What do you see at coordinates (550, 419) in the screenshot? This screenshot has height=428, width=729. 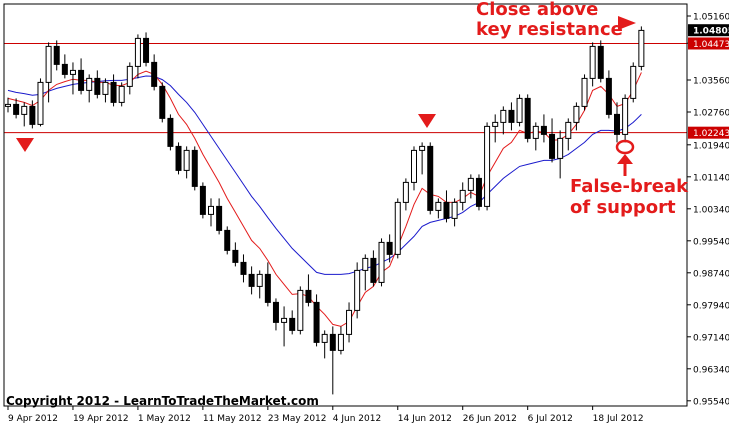 I see `x-tick-label: 6 Jul 2012` at bounding box center [550, 419].